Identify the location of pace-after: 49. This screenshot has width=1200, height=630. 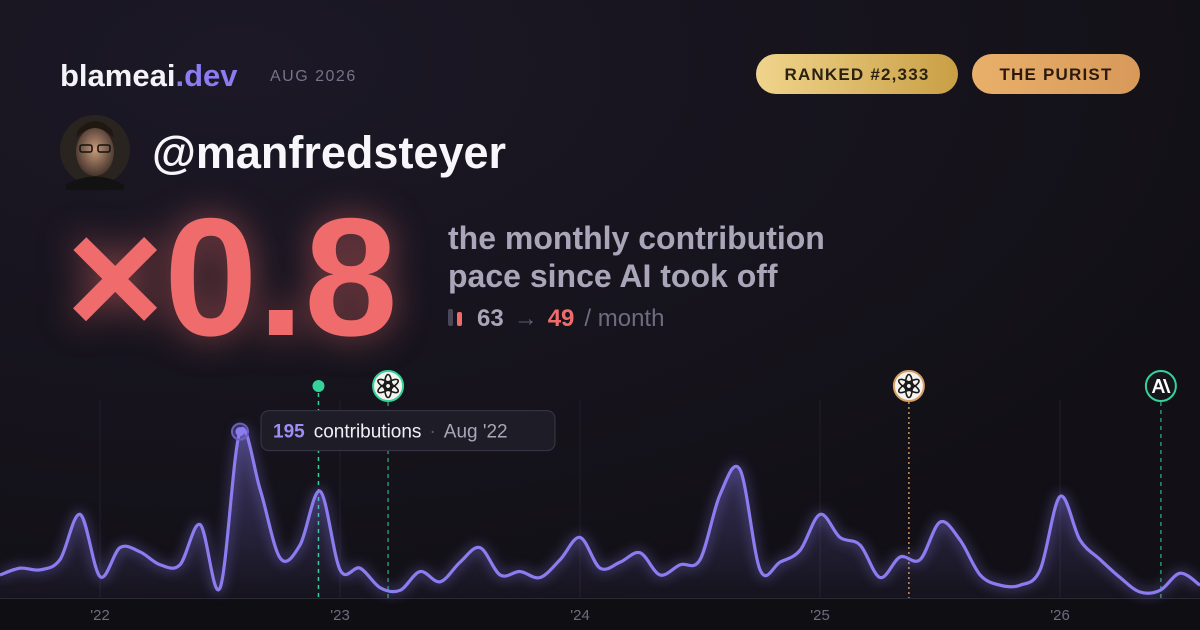
(561, 318).